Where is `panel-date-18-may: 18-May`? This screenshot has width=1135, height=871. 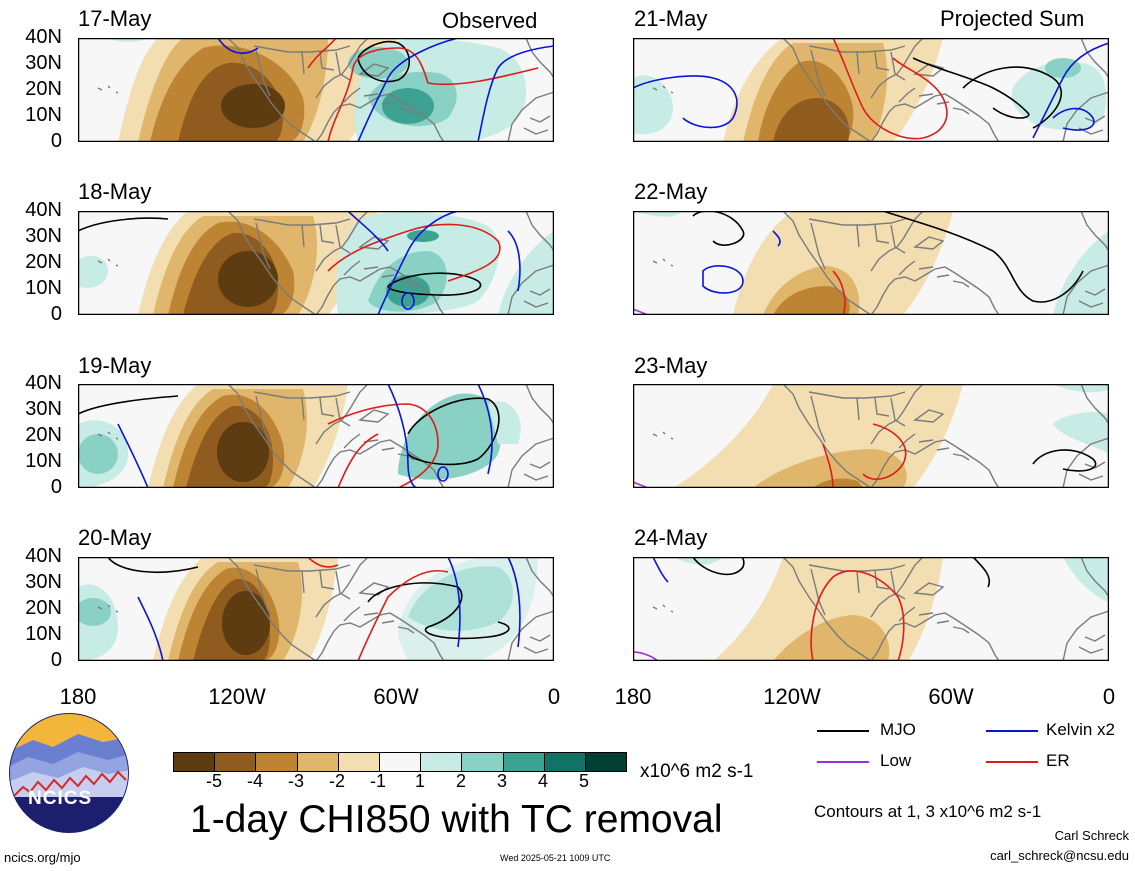
panel-date-18-may: 18-May is located at coordinates (115, 191).